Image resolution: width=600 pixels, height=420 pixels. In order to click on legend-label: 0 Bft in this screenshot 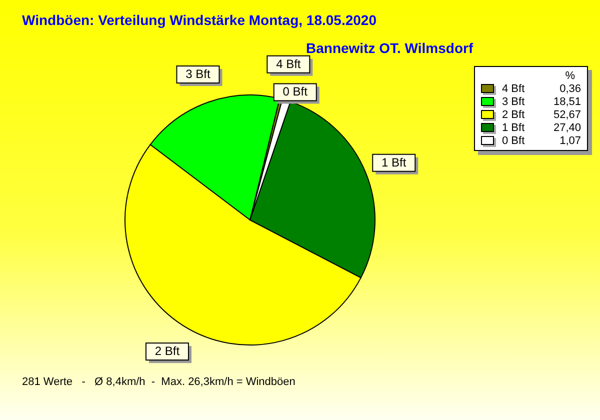, I will do `click(514, 140)`.